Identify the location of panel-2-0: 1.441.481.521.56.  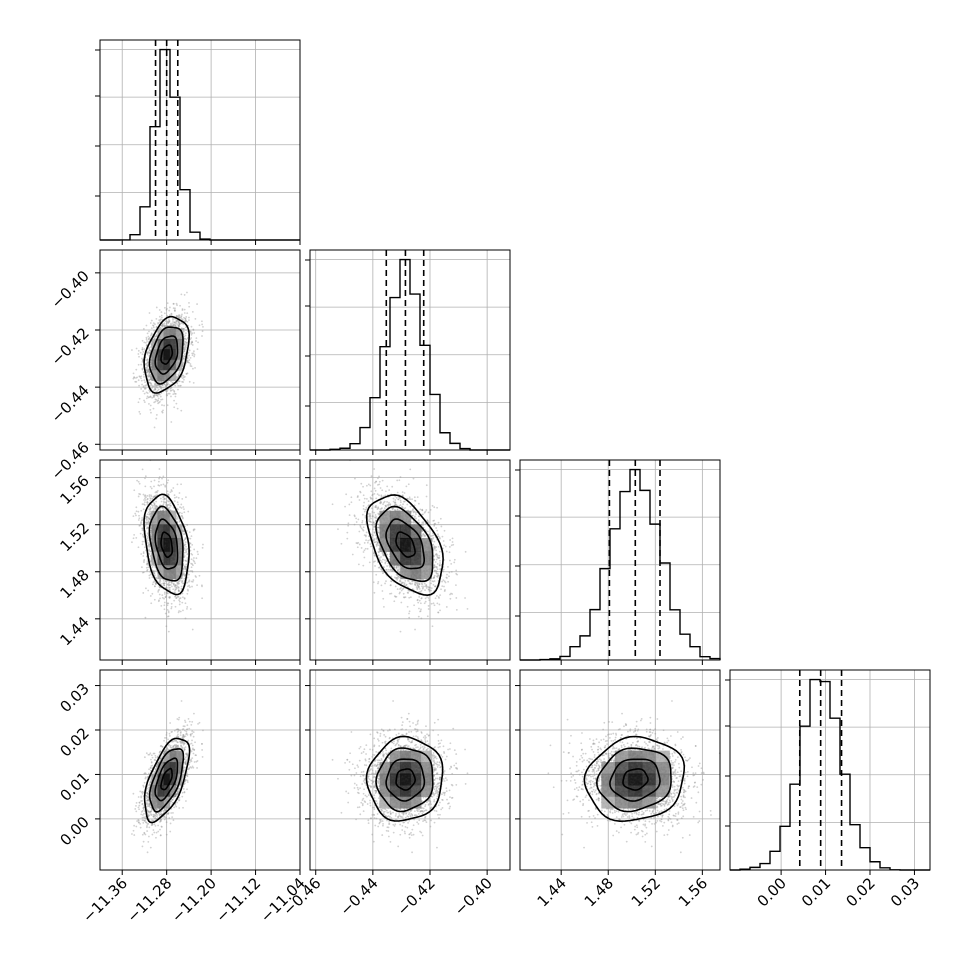
(178, 562).